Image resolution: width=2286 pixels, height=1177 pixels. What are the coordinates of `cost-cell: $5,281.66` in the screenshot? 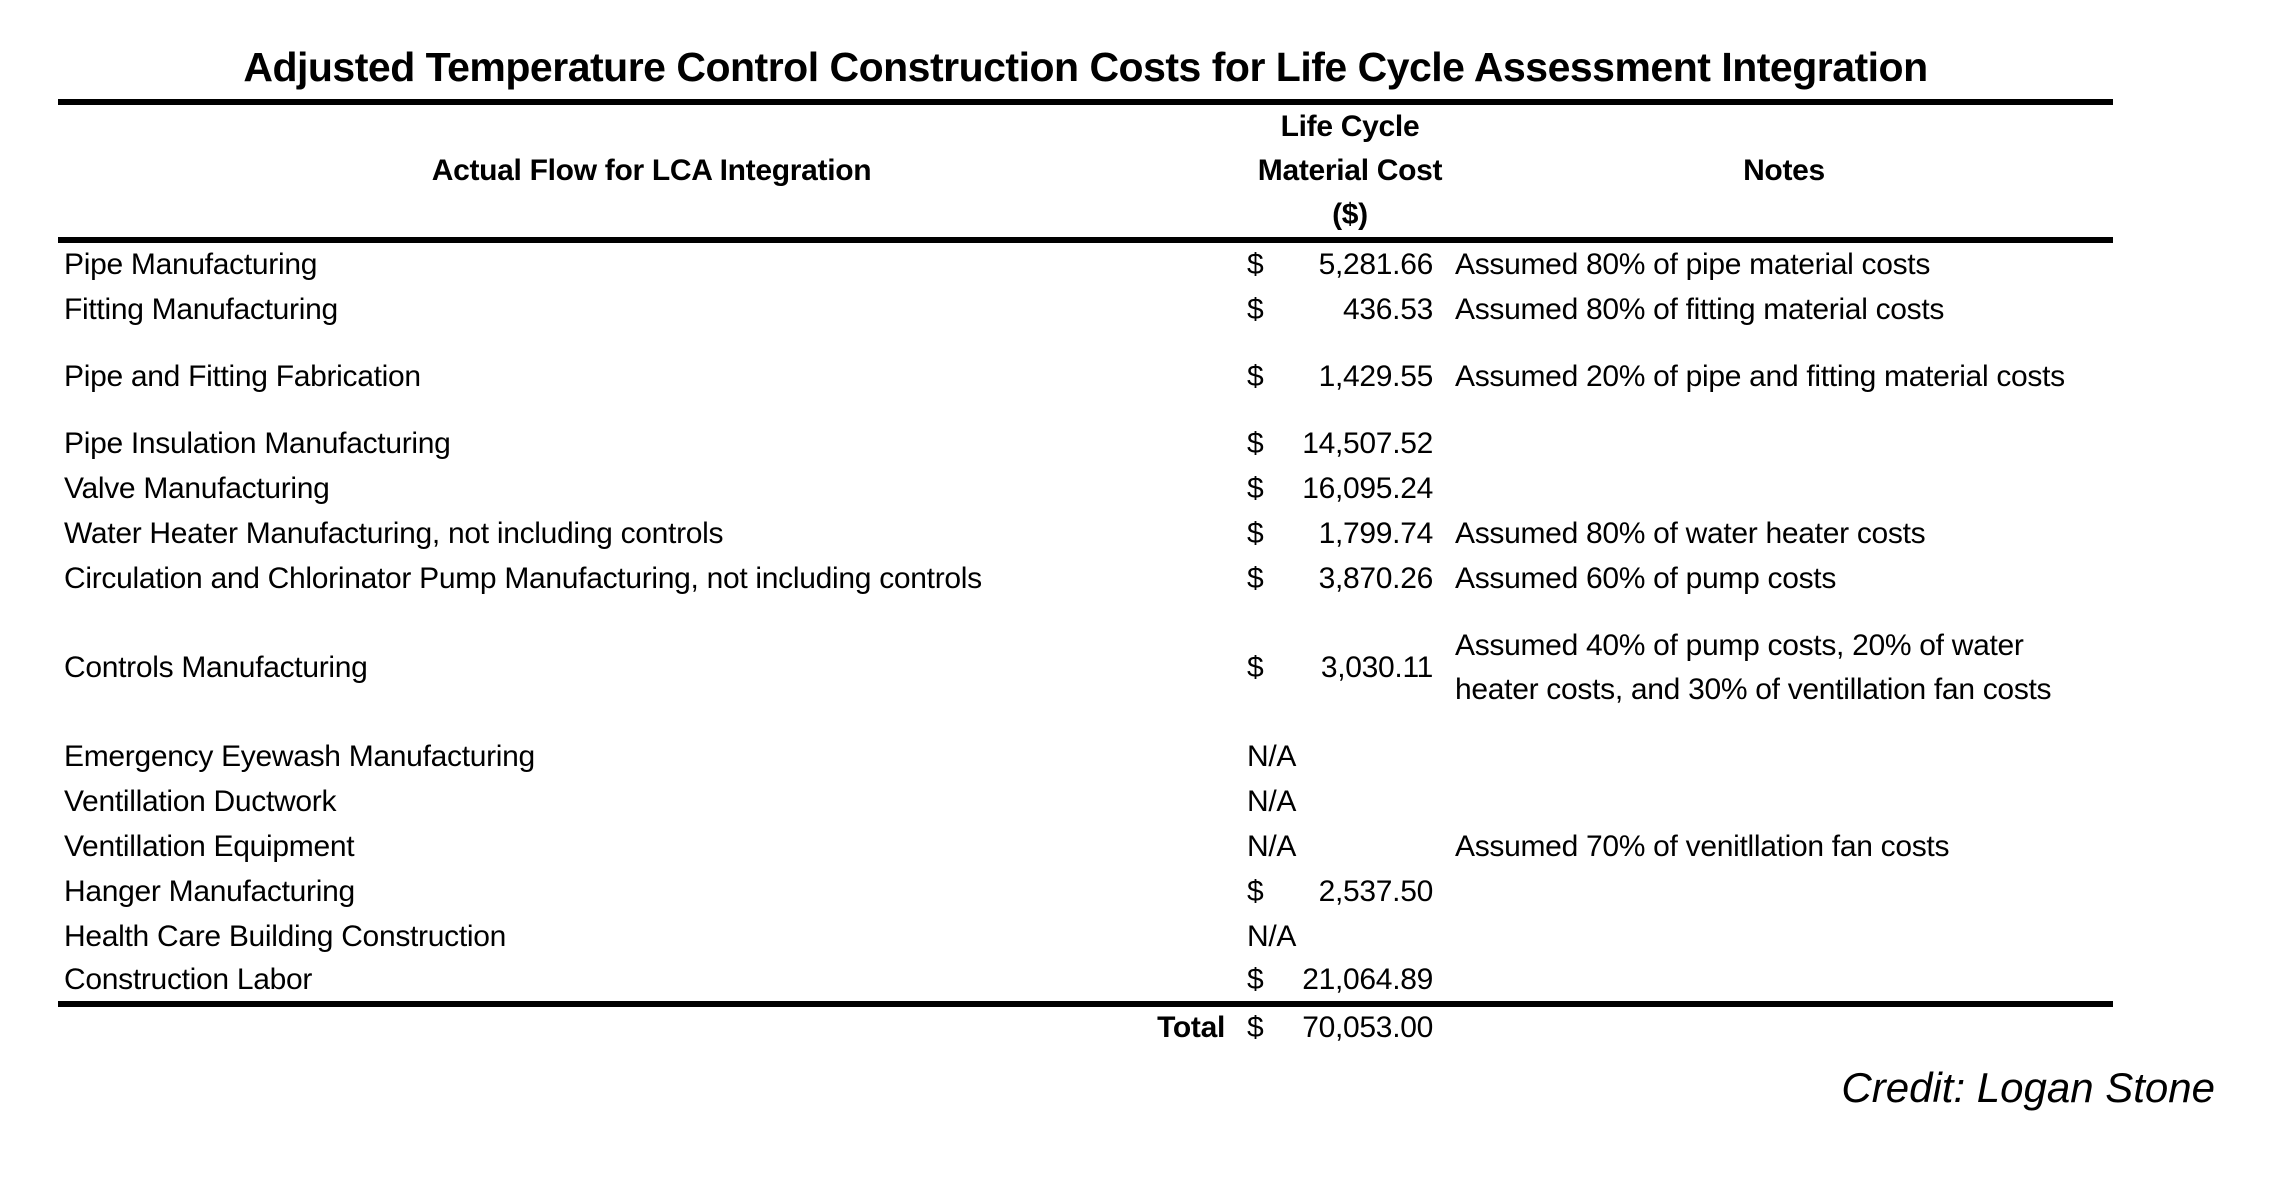 It's located at (1350, 263).